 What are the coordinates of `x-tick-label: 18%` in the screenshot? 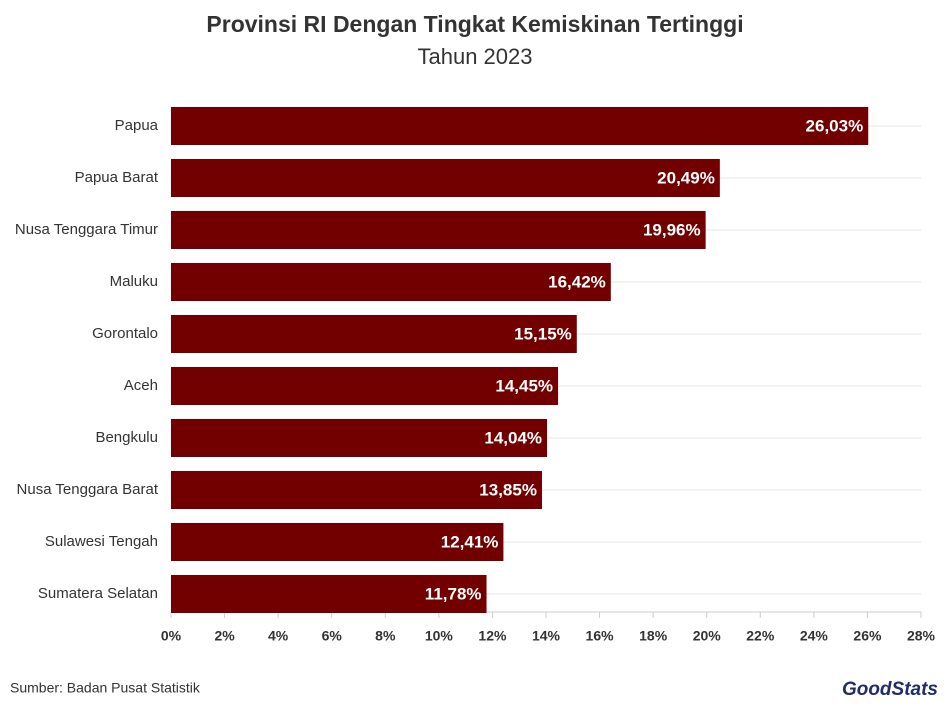 It's located at (653, 636).